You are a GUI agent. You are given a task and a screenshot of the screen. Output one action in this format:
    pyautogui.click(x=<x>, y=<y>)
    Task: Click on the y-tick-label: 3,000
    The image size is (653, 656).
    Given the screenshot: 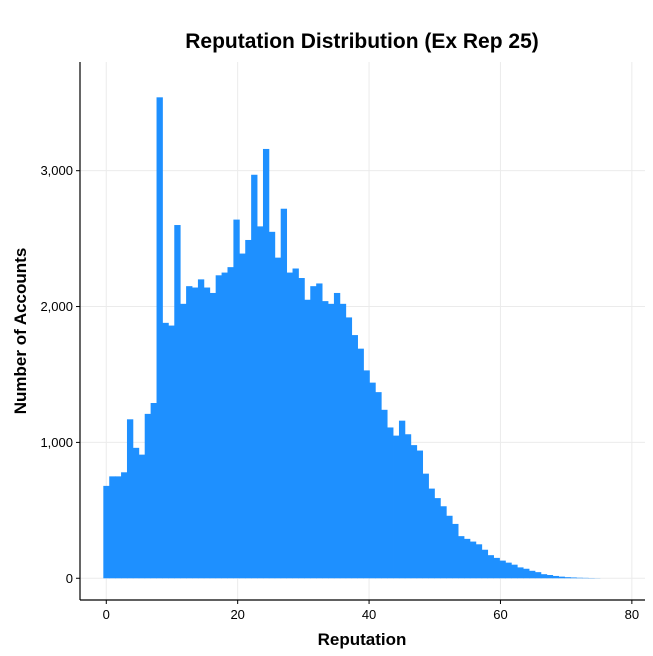 What is the action you would take?
    pyautogui.click(x=56, y=170)
    